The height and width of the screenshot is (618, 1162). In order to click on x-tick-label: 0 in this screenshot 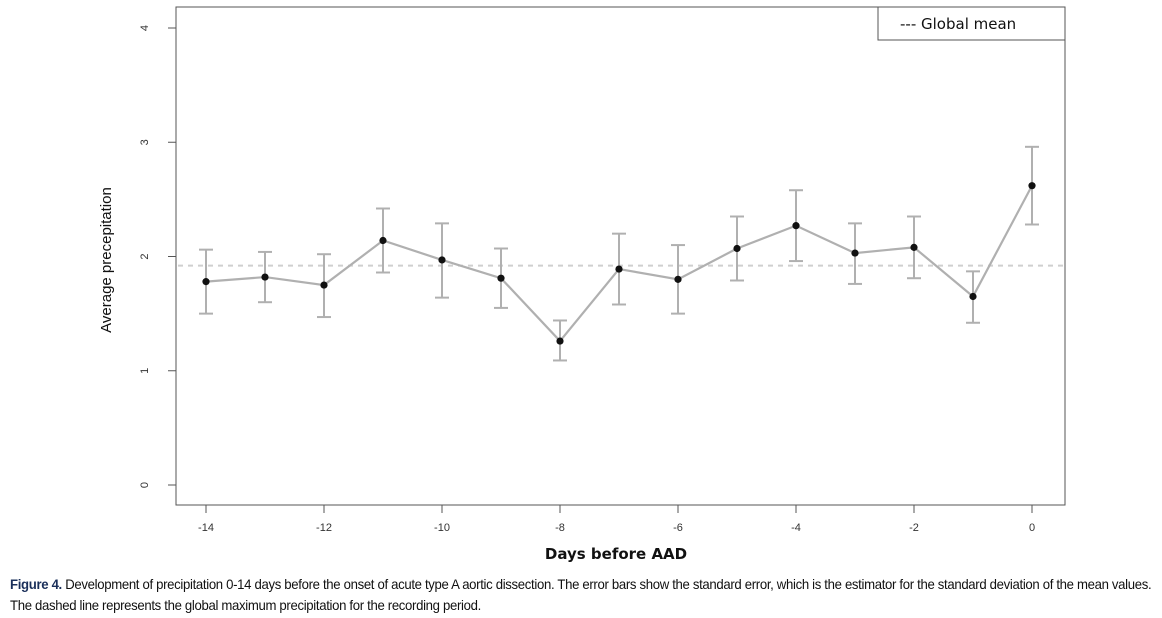, I will do `click(1032, 528)`.